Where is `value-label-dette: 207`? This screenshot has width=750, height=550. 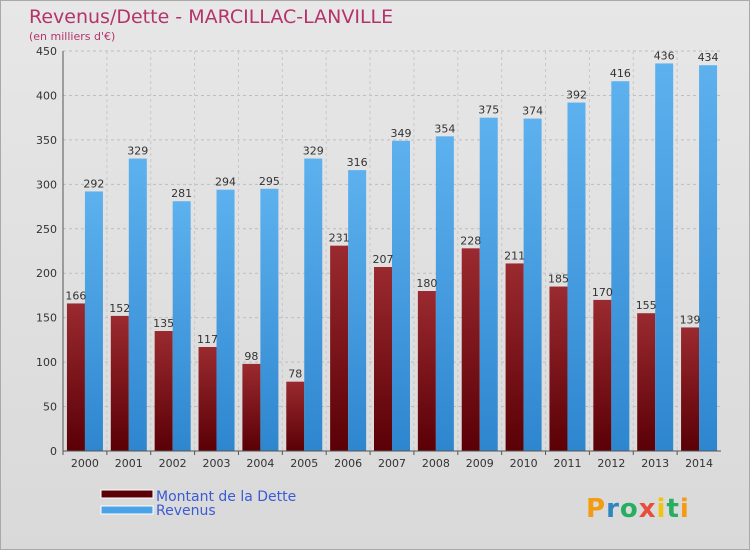
value-label-dette: 207 is located at coordinates (383, 259).